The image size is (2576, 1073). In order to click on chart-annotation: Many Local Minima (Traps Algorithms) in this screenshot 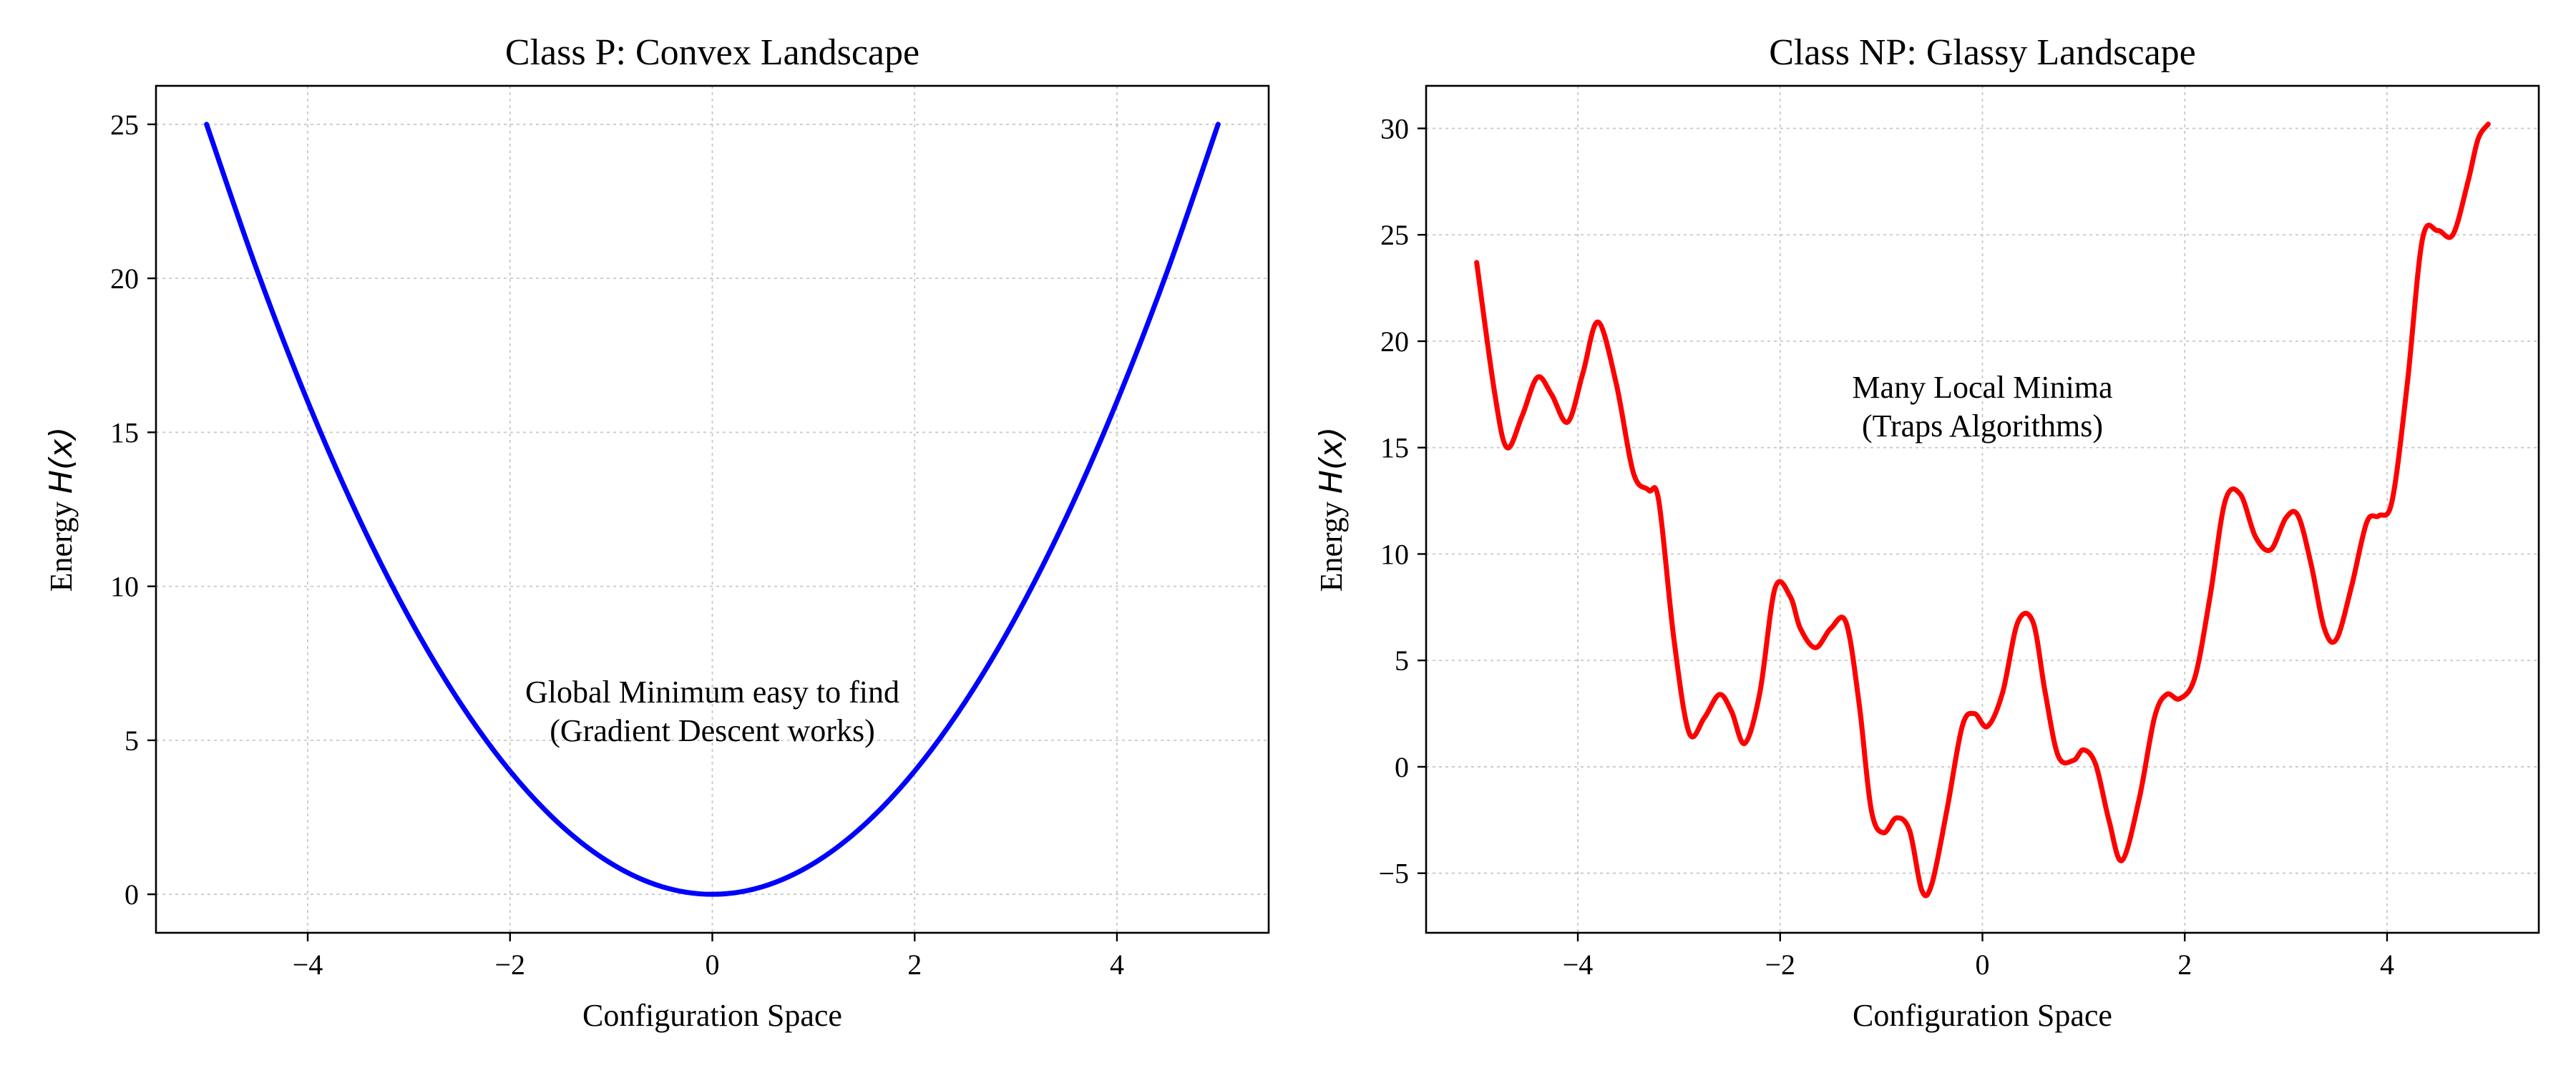, I will do `click(1982, 407)`.